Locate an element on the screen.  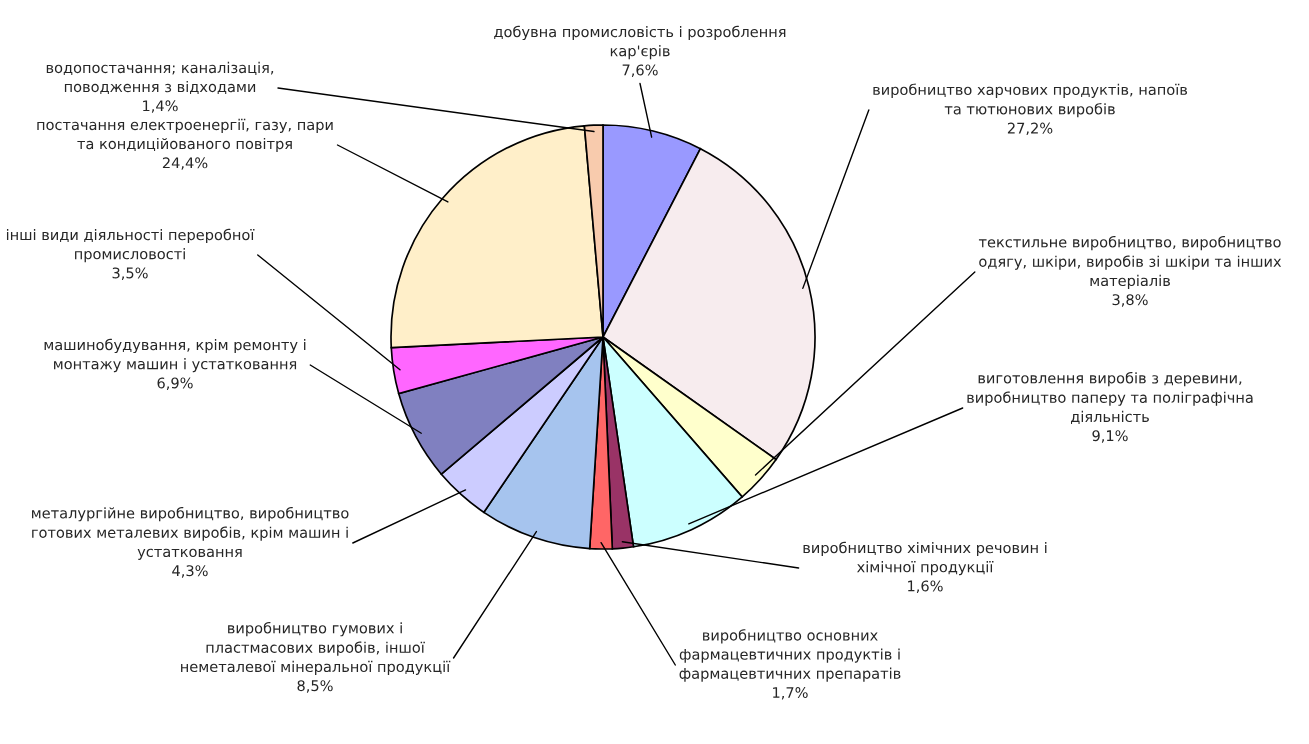
slice-label: виготовлення виробів з деревини, виробництво паперу та поліграфічна діяльність is located at coordinates (1110, 397).